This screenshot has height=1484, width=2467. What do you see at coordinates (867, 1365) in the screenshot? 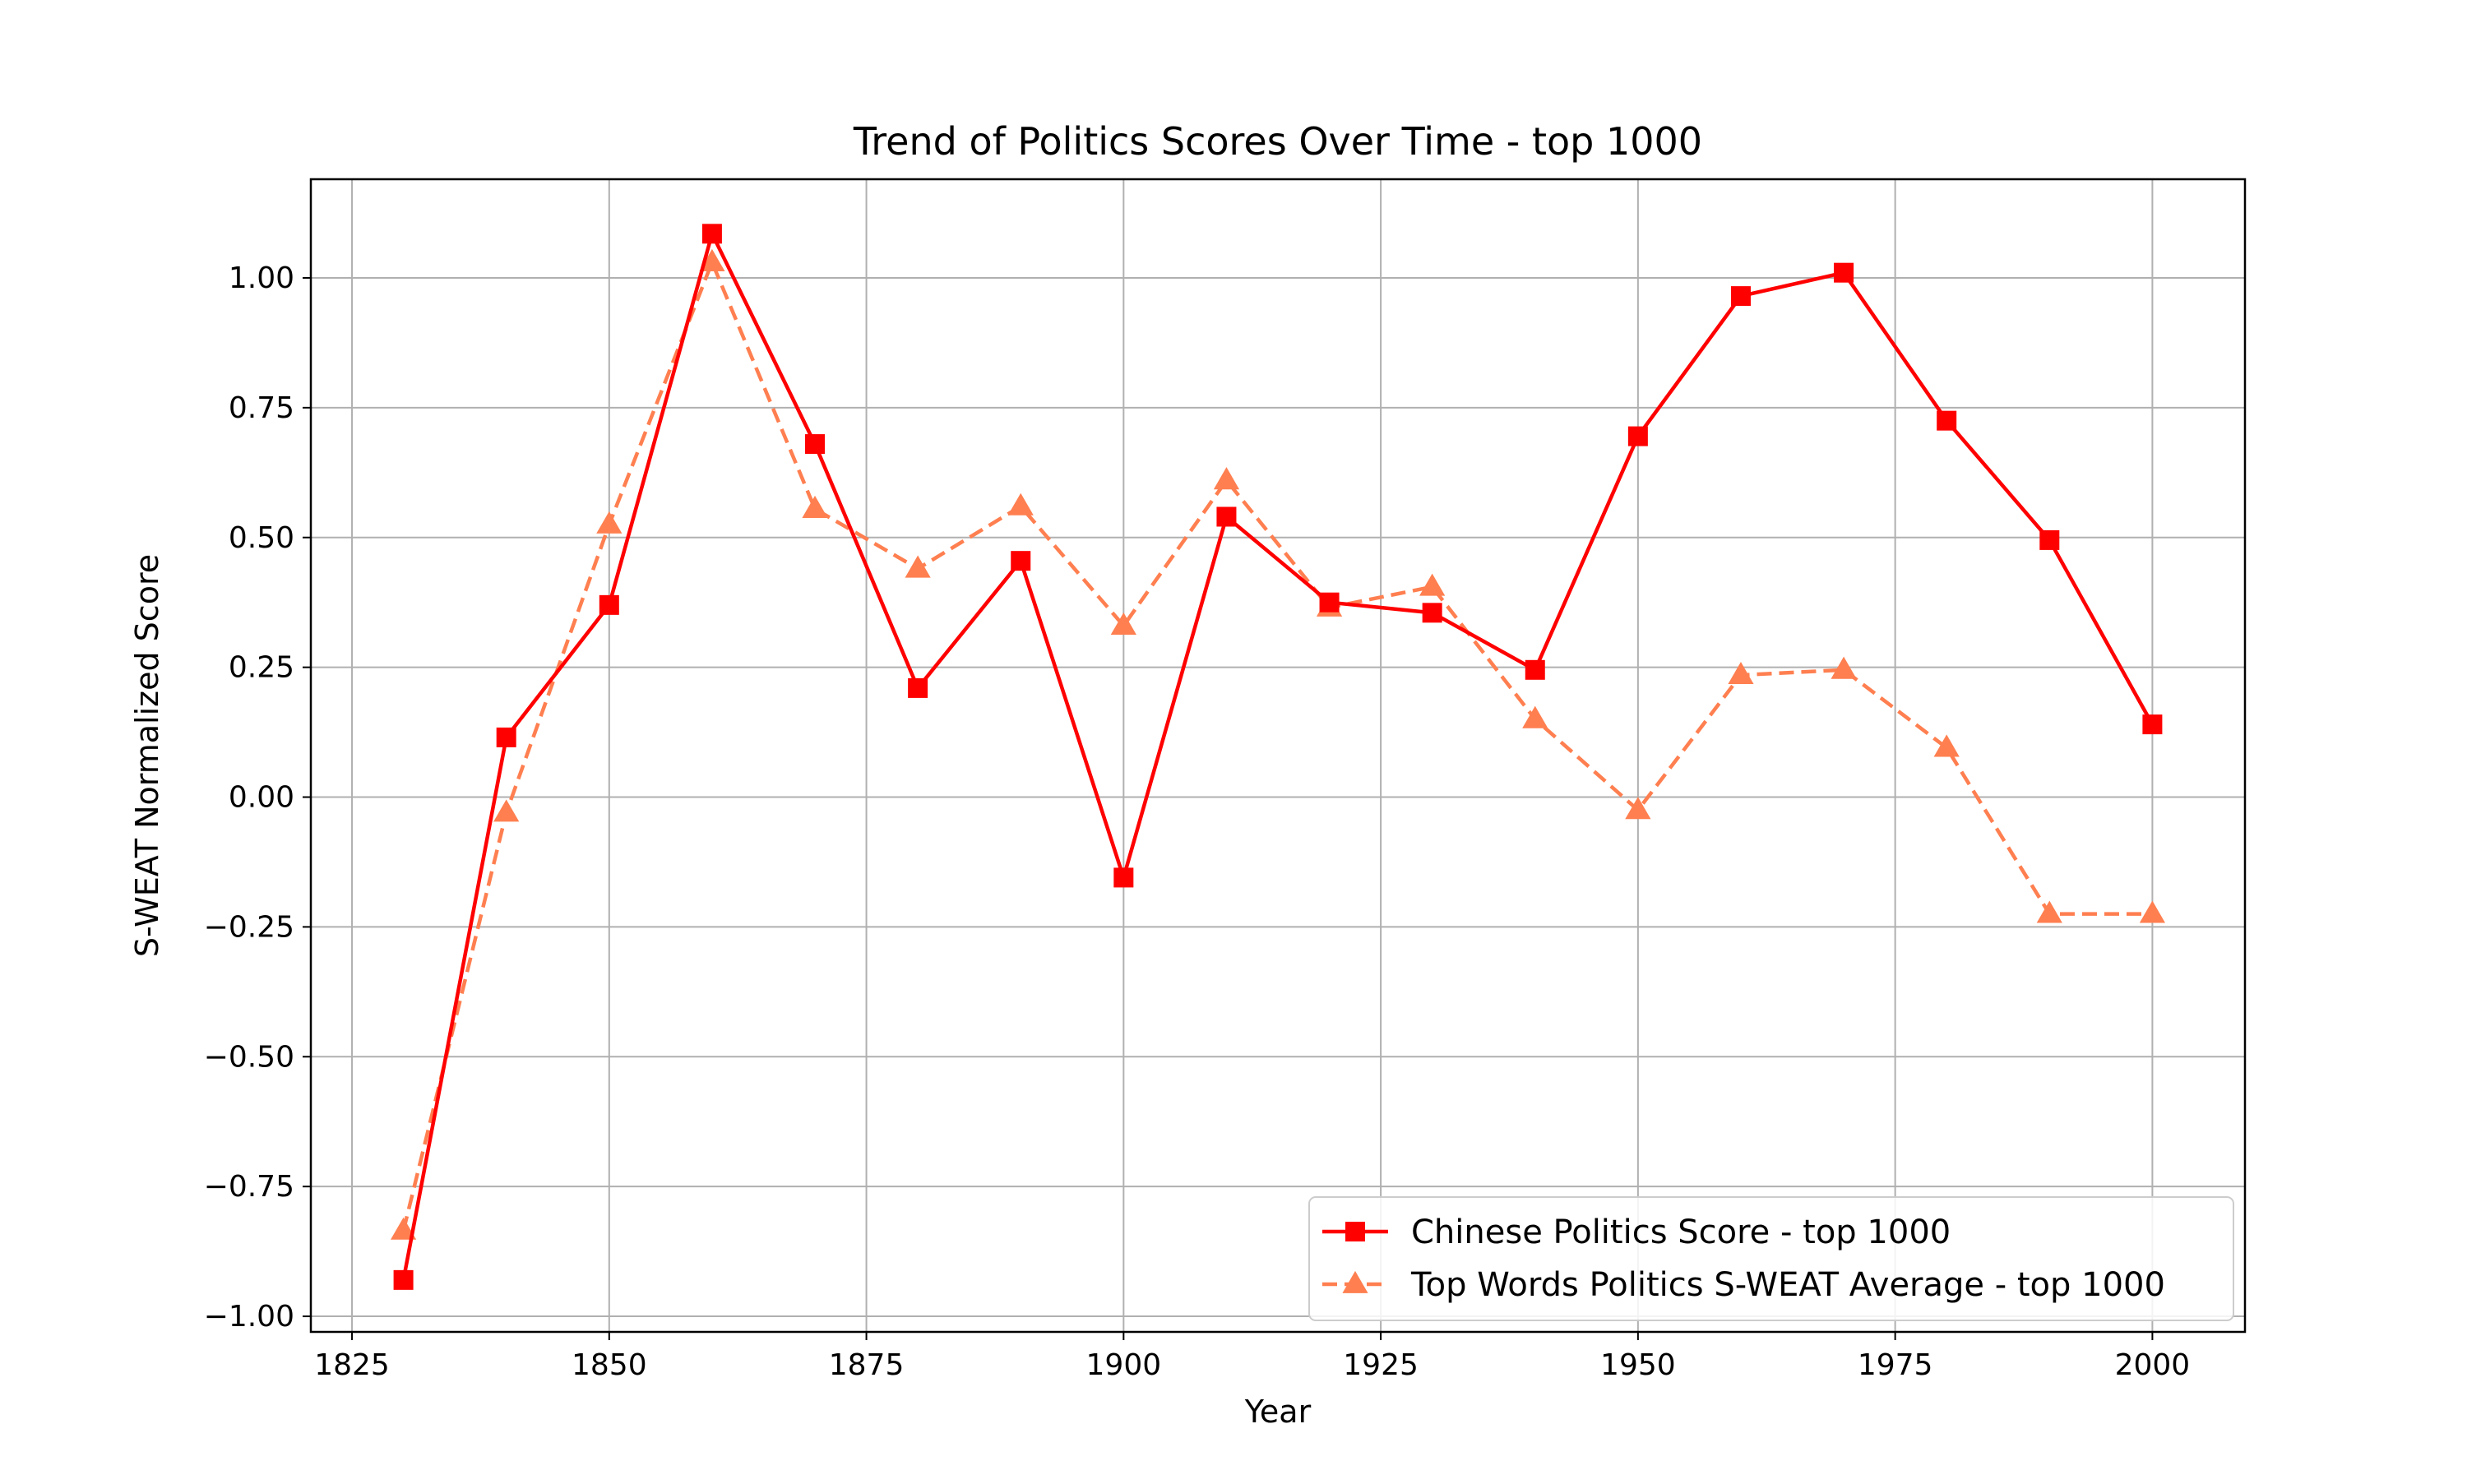
I see `x-tick-label: 1875` at bounding box center [867, 1365].